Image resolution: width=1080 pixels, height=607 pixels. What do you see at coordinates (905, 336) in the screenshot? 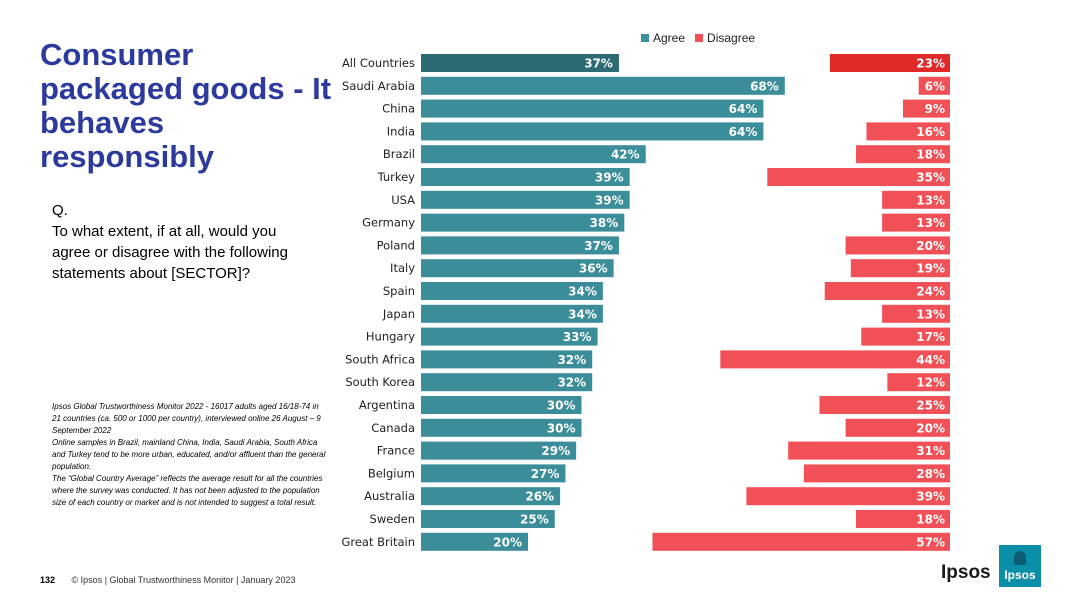
I see `disagree-bar-hungary` at bounding box center [905, 336].